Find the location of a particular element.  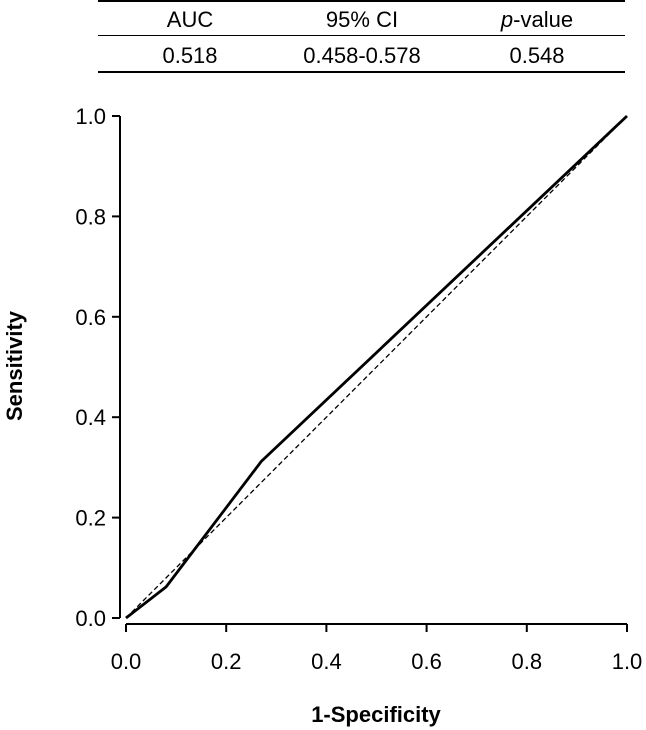

table-top-rule is located at coordinates (361, 1).